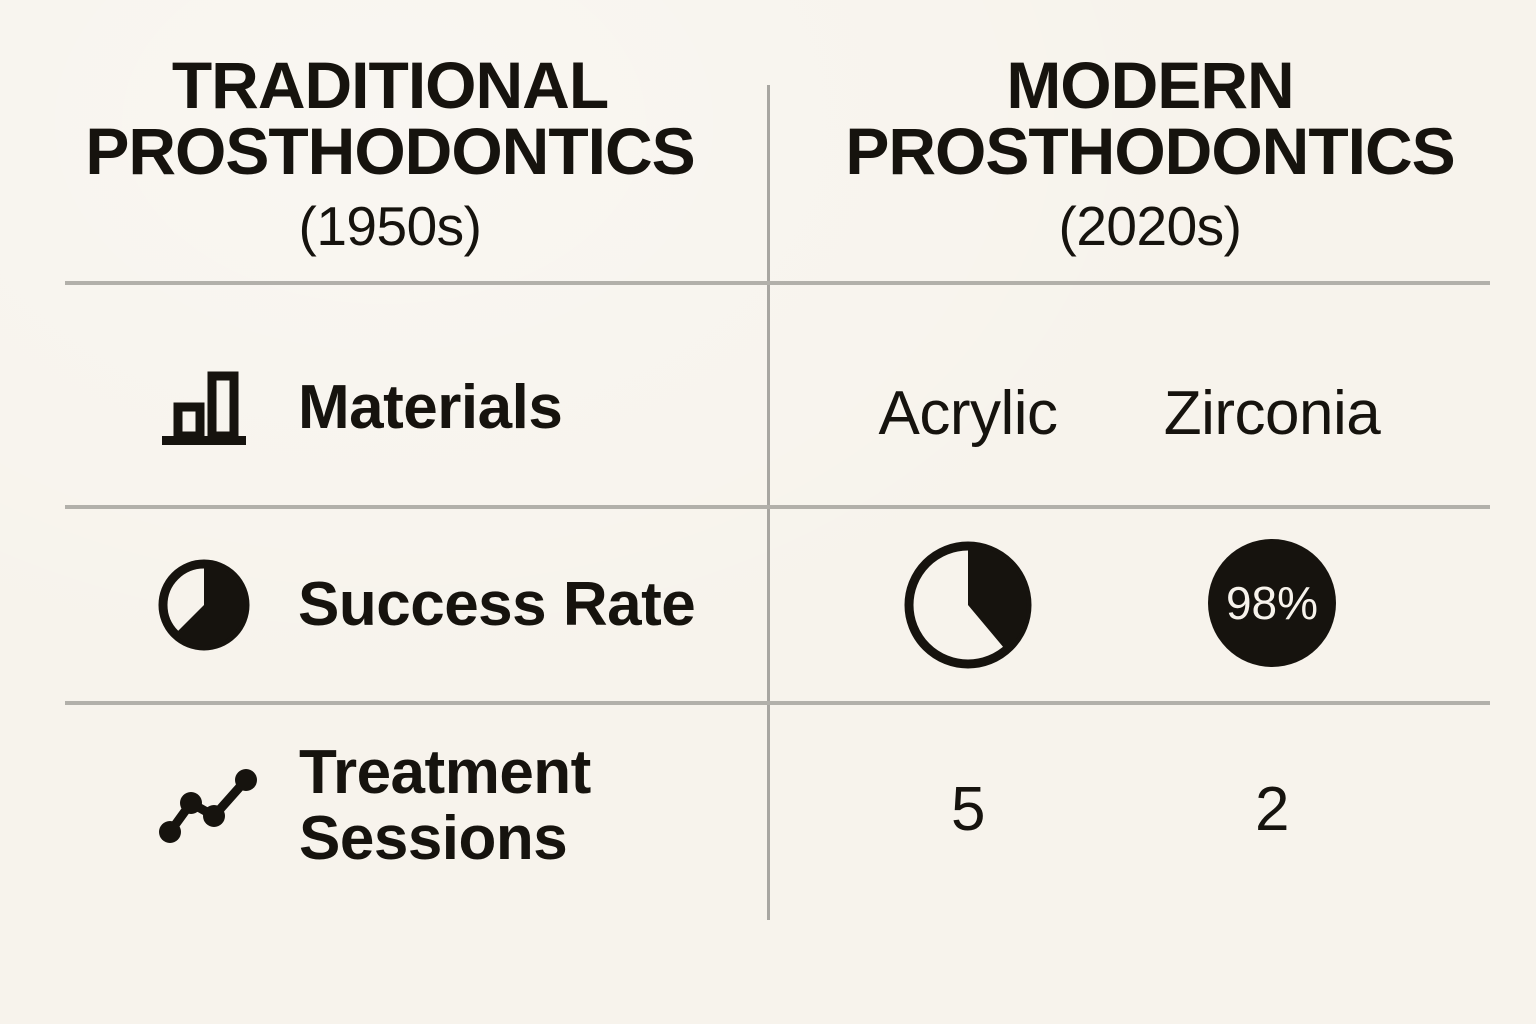 This screenshot has width=1536, height=1024. What do you see at coordinates (207, 806) in the screenshot?
I see `trend-line-icon` at bounding box center [207, 806].